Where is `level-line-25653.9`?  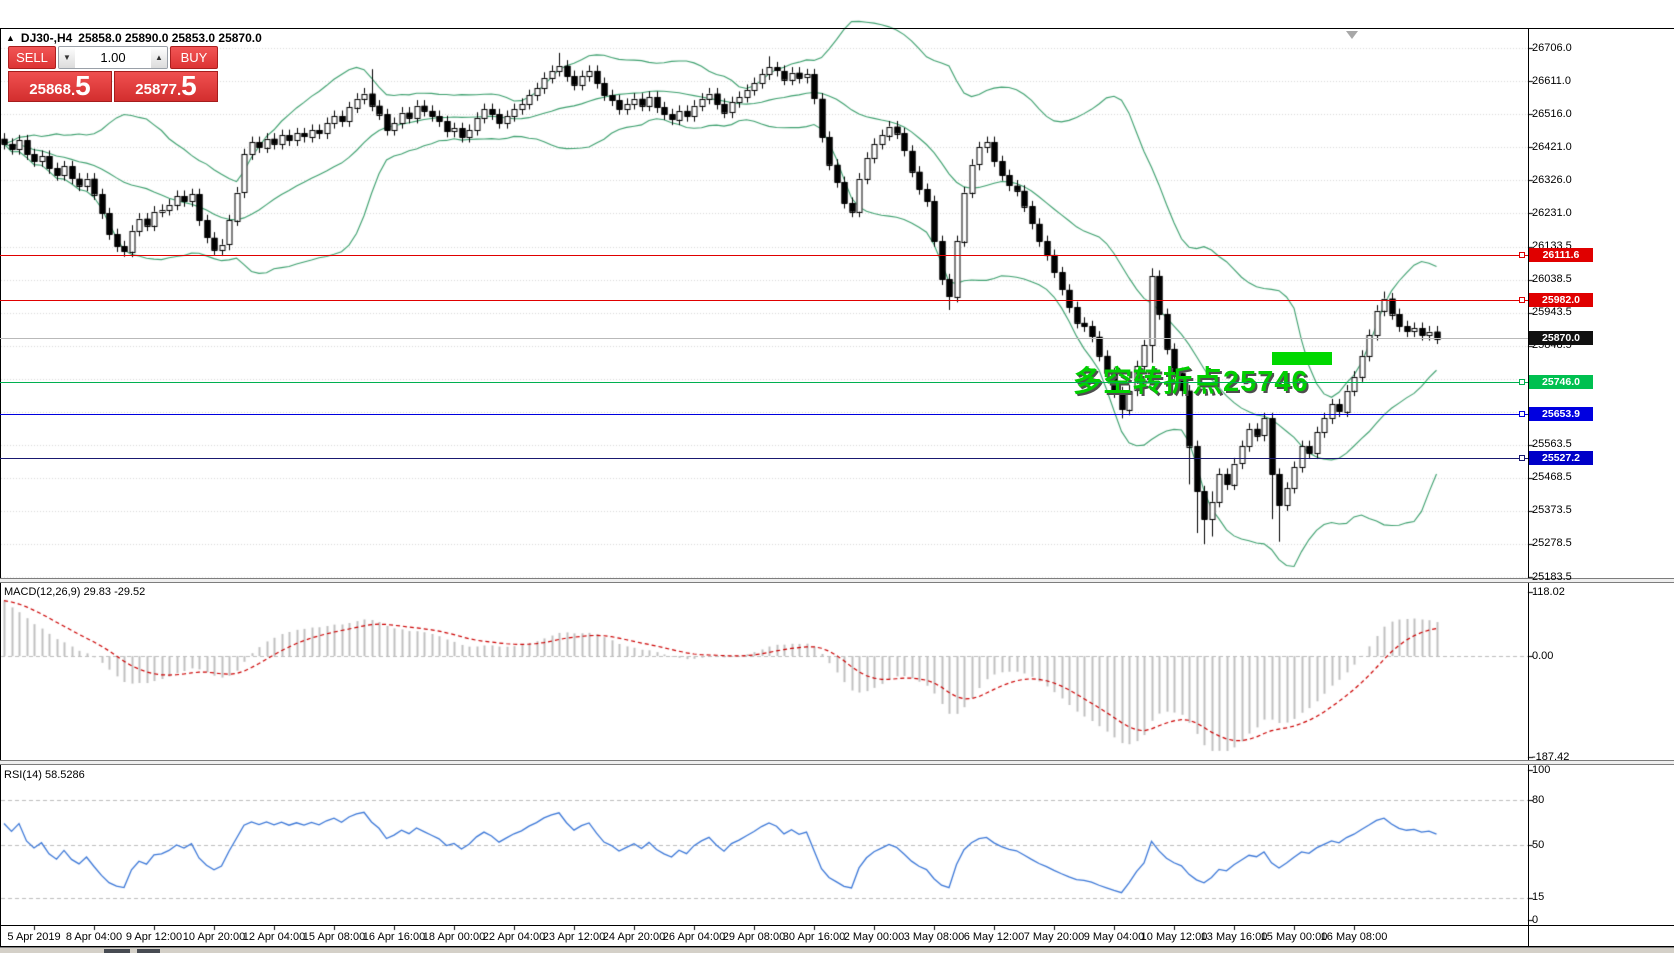 level-line-25653.9 is located at coordinates (764, 414).